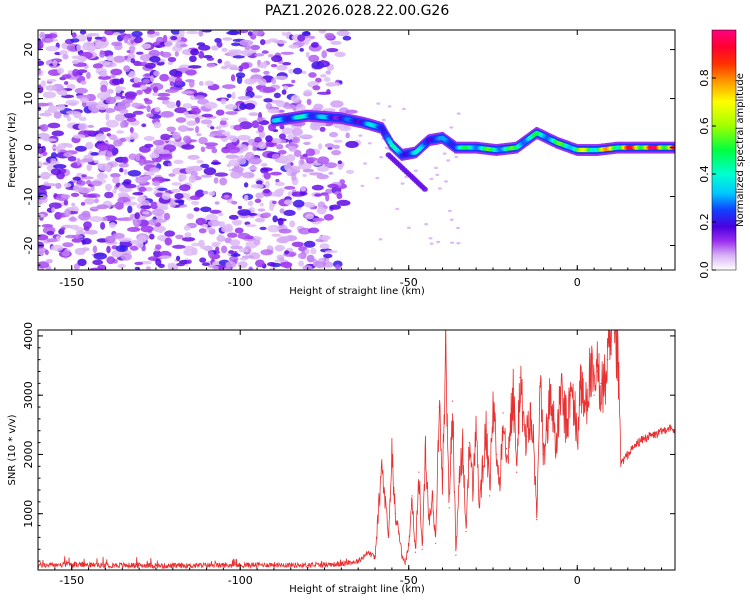 The width and height of the screenshot is (750, 604). I want to click on snr-y-tick-label: 2000, so click(28, 454).